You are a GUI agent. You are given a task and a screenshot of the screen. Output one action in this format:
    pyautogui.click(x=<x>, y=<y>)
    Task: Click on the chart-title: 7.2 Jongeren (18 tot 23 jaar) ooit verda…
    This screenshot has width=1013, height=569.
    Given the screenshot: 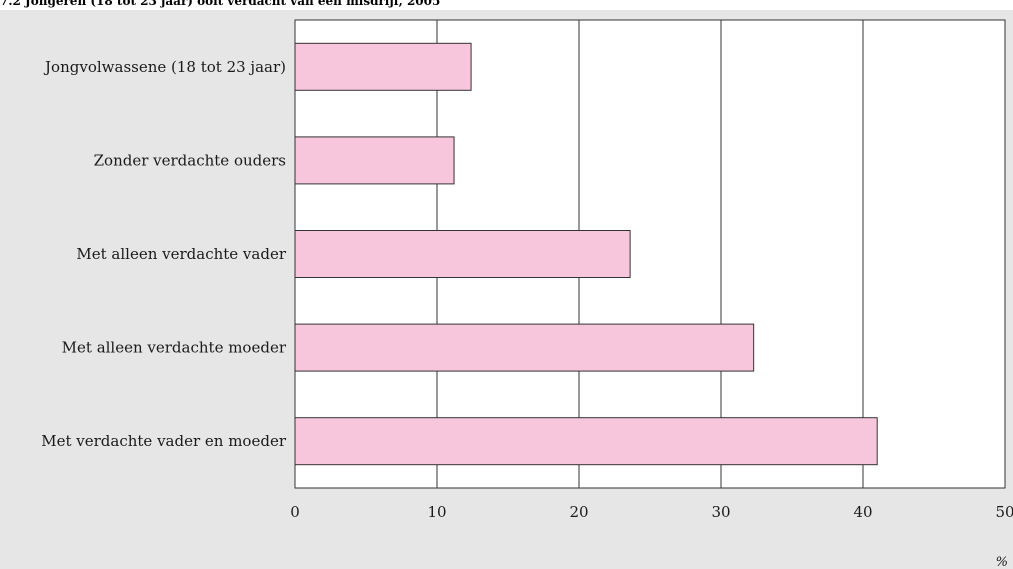 What is the action you would take?
    pyautogui.click(x=220, y=4)
    